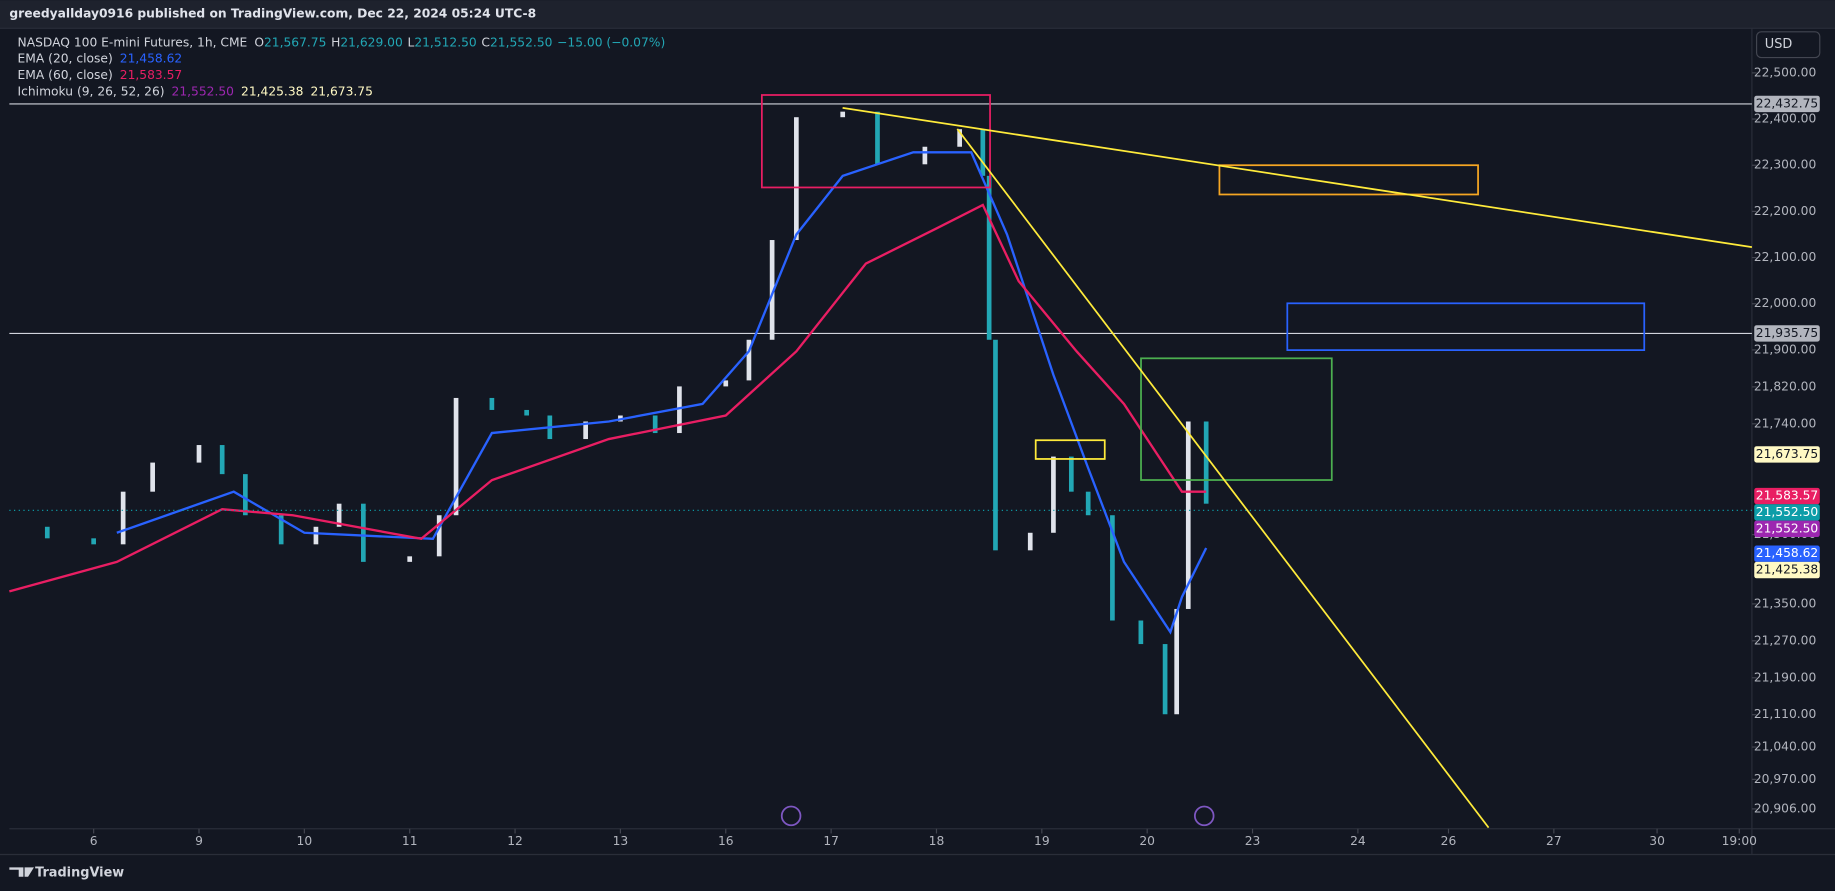 The width and height of the screenshot is (1835, 891). Describe the element at coordinates (1785, 747) in the screenshot. I see `y-tick-label: 21,040.00` at that location.